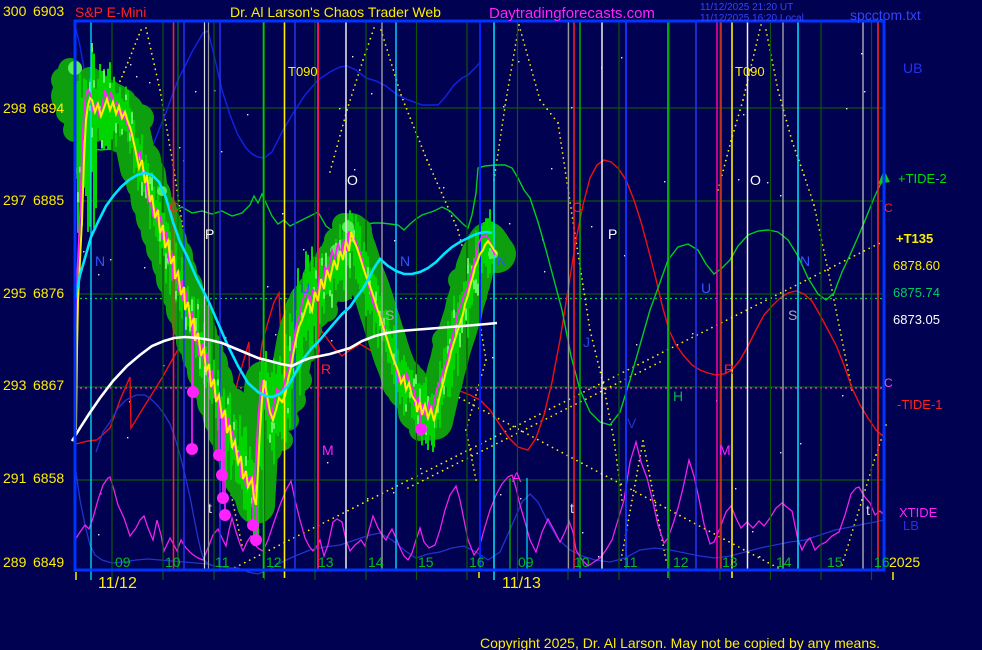 This screenshot has height=650, width=982. Describe the element at coordinates (15, 385) in the screenshot. I see `svg-text: 293` at that location.